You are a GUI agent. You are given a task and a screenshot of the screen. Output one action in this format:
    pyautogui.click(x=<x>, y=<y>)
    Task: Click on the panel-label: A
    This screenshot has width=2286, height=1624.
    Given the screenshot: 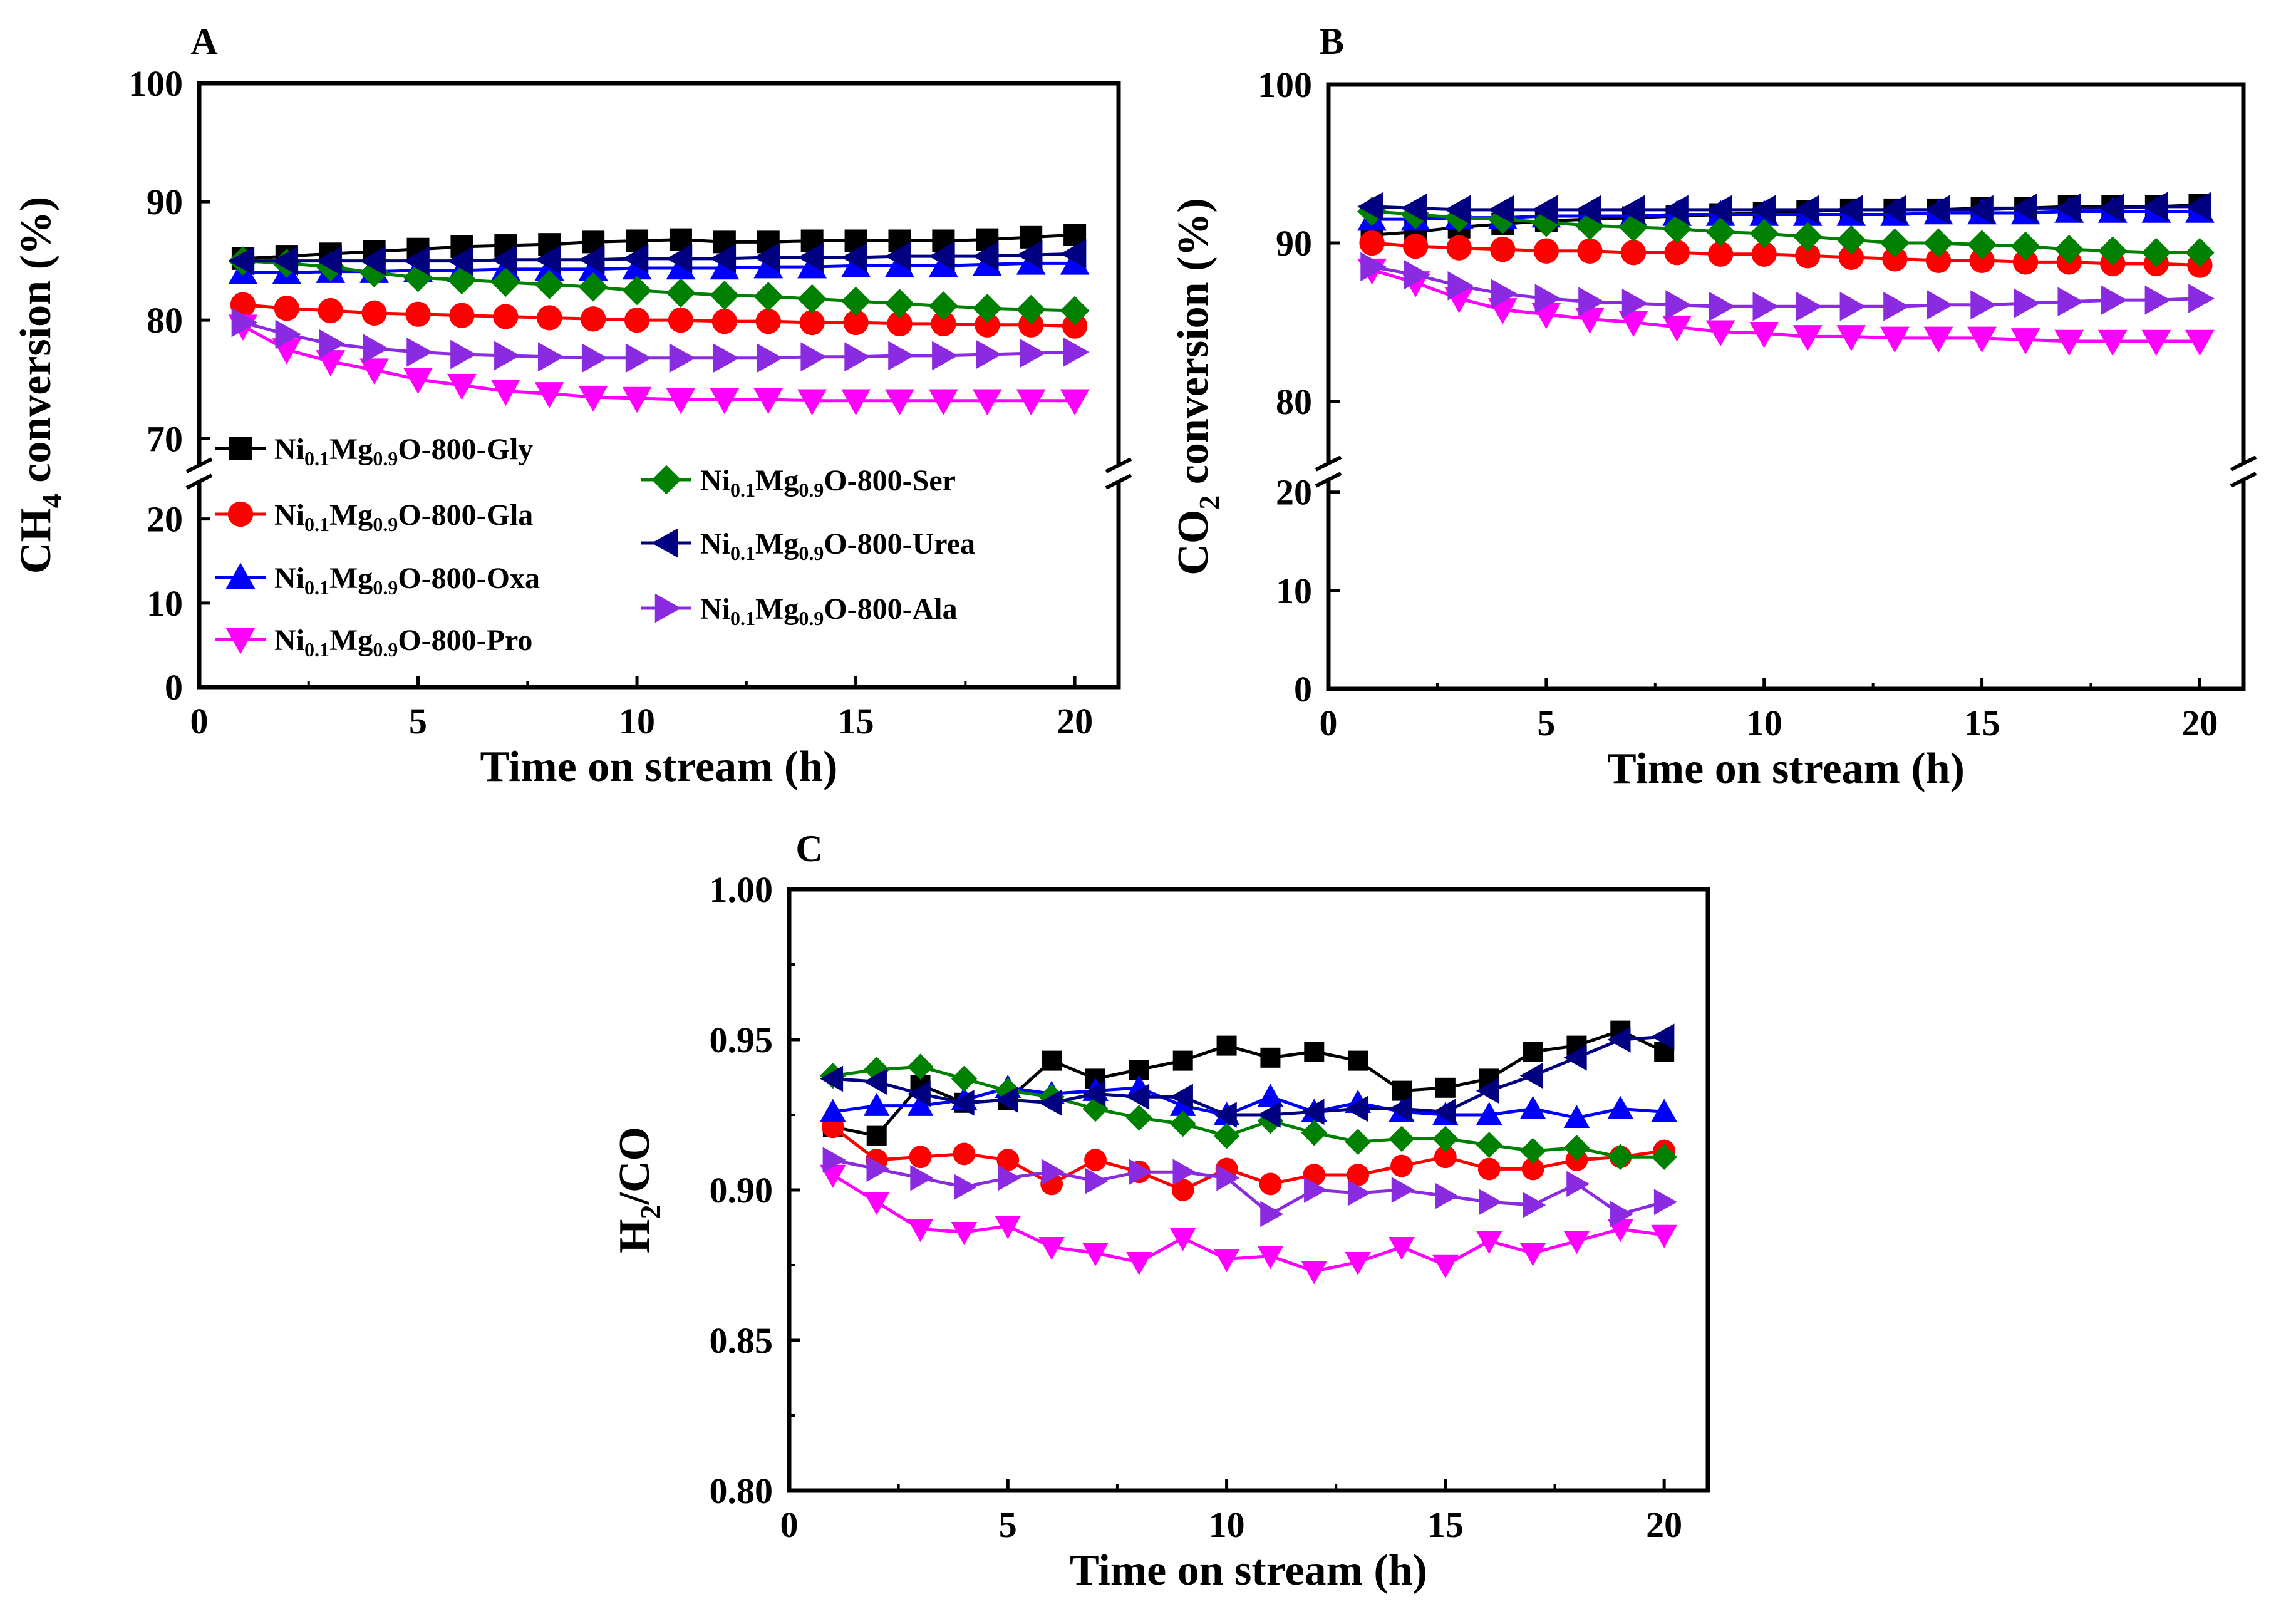 What is the action you would take?
    pyautogui.click(x=203, y=41)
    